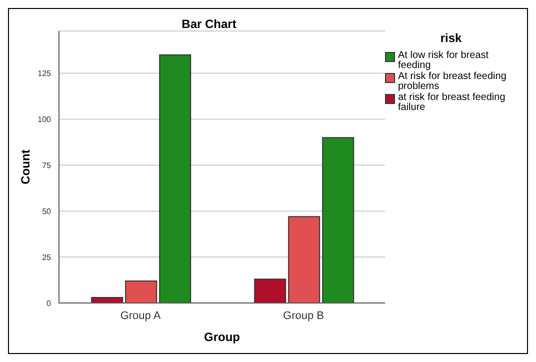 This screenshot has height=362, width=536. I want to click on y-axis-title: Count, so click(25, 167).